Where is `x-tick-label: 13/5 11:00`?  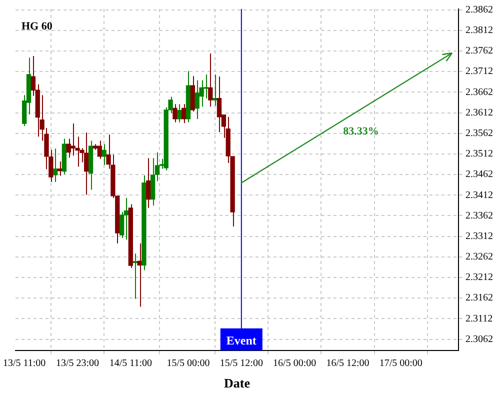 x-tick-label: 13/5 11:00 is located at coordinates (24, 364).